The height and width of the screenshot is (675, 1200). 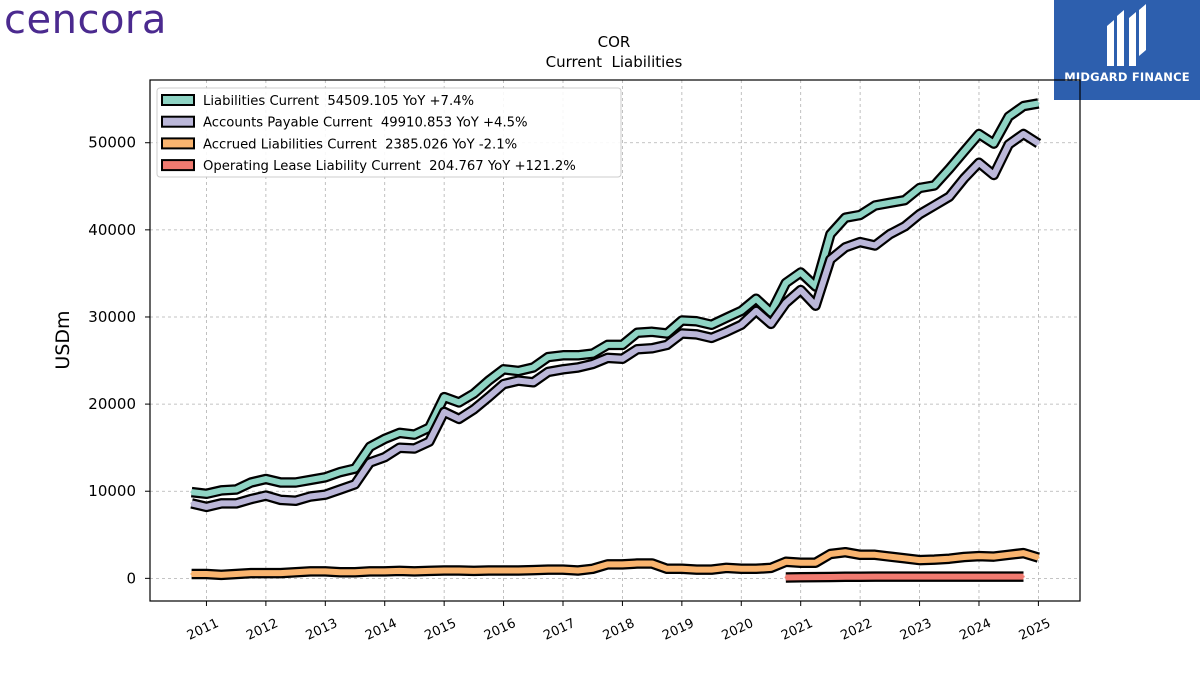 I want to click on chart-title: COR, so click(x=614, y=42).